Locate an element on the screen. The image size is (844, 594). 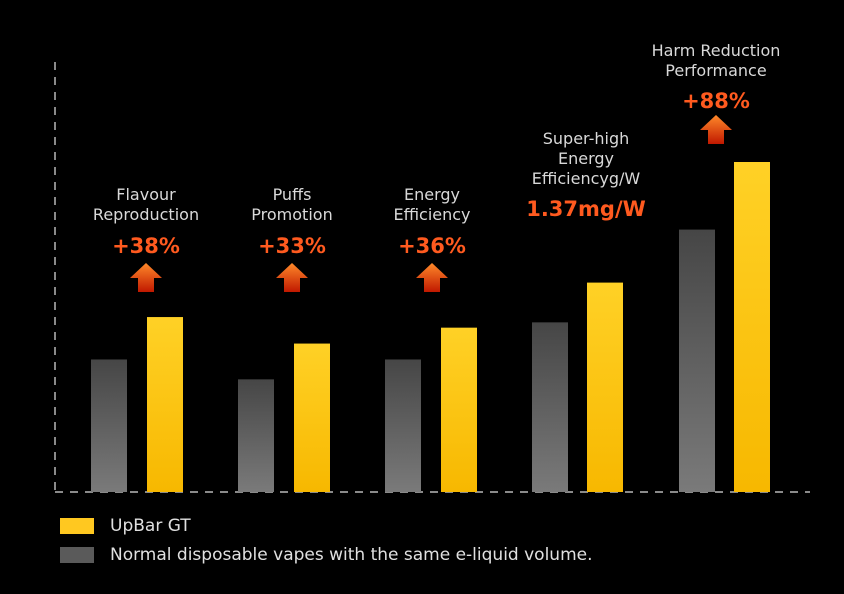
category-label-3-line-1: Energy is located at coordinates (586, 158).